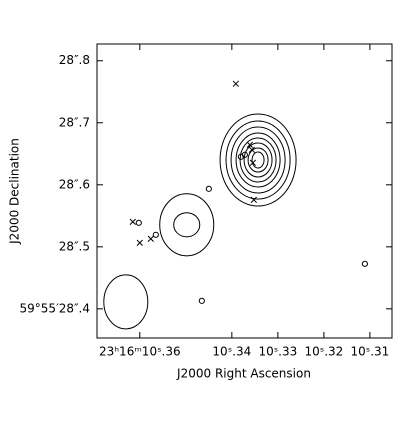 This screenshot has width=416, height=440. What do you see at coordinates (74, 60) in the screenshot?
I see `y-tick-label: 28″.8` at bounding box center [74, 60].